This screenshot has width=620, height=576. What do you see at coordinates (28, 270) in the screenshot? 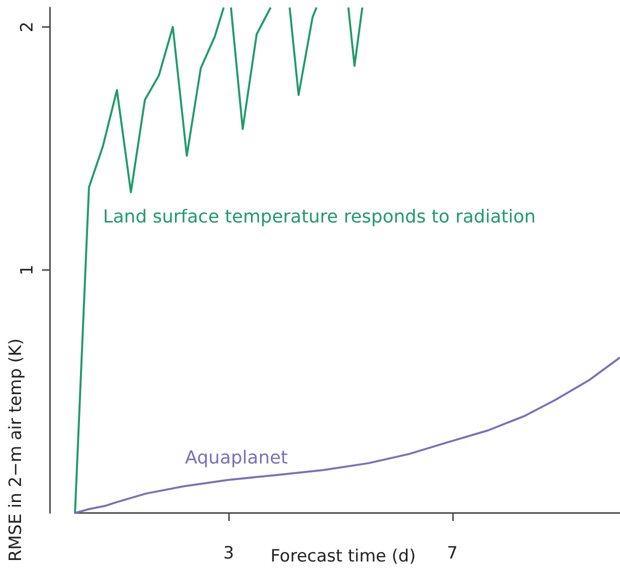
I see `y-tick-label: 1` at bounding box center [28, 270].